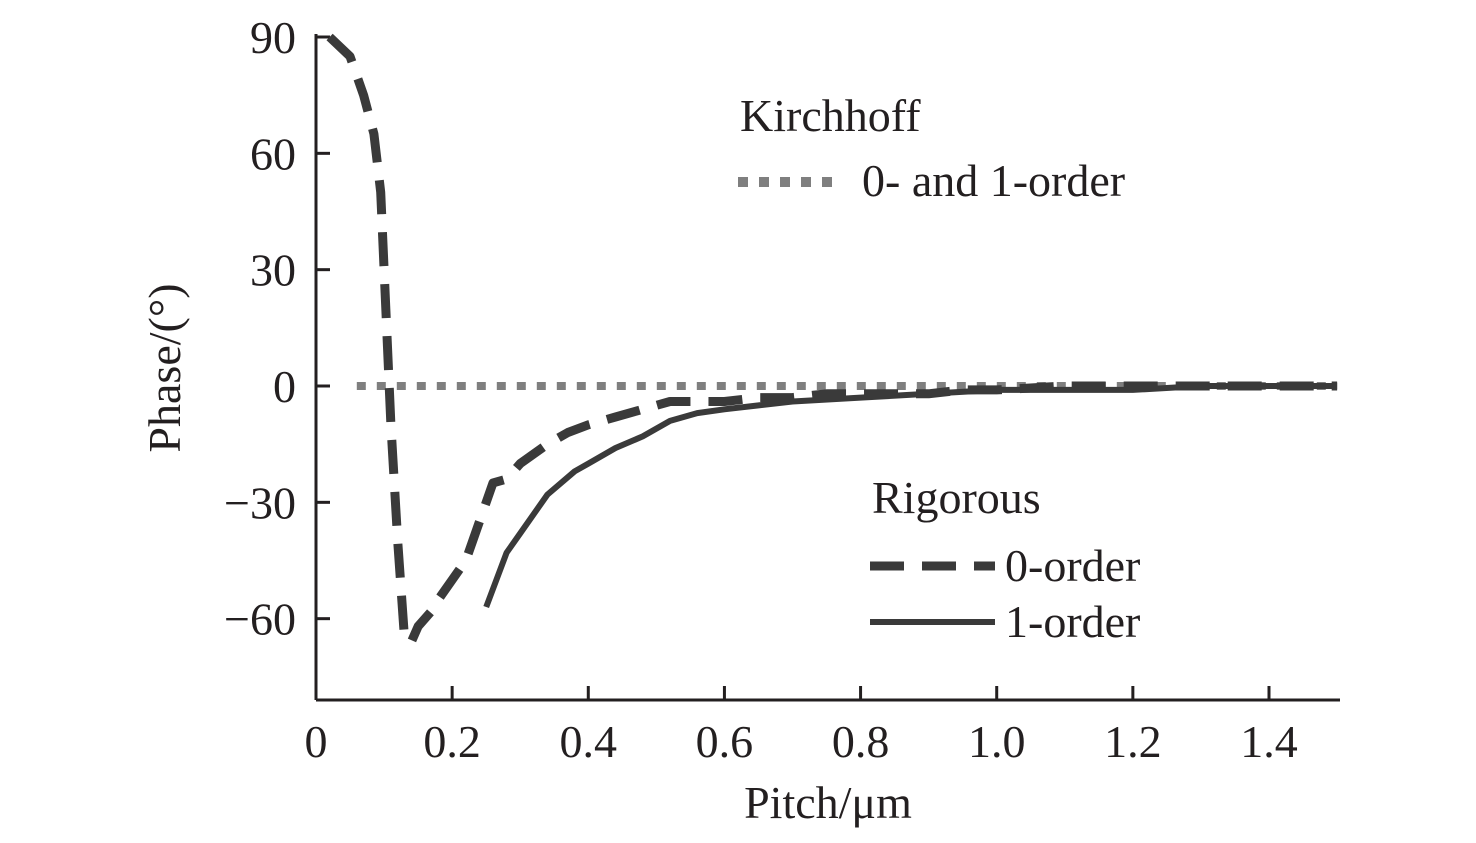 Image resolution: width=1476 pixels, height=843 pixels. Describe the element at coordinates (277, 328) in the screenshot. I see `y-ticks: 90 60 30 0 −30 −60` at that location.